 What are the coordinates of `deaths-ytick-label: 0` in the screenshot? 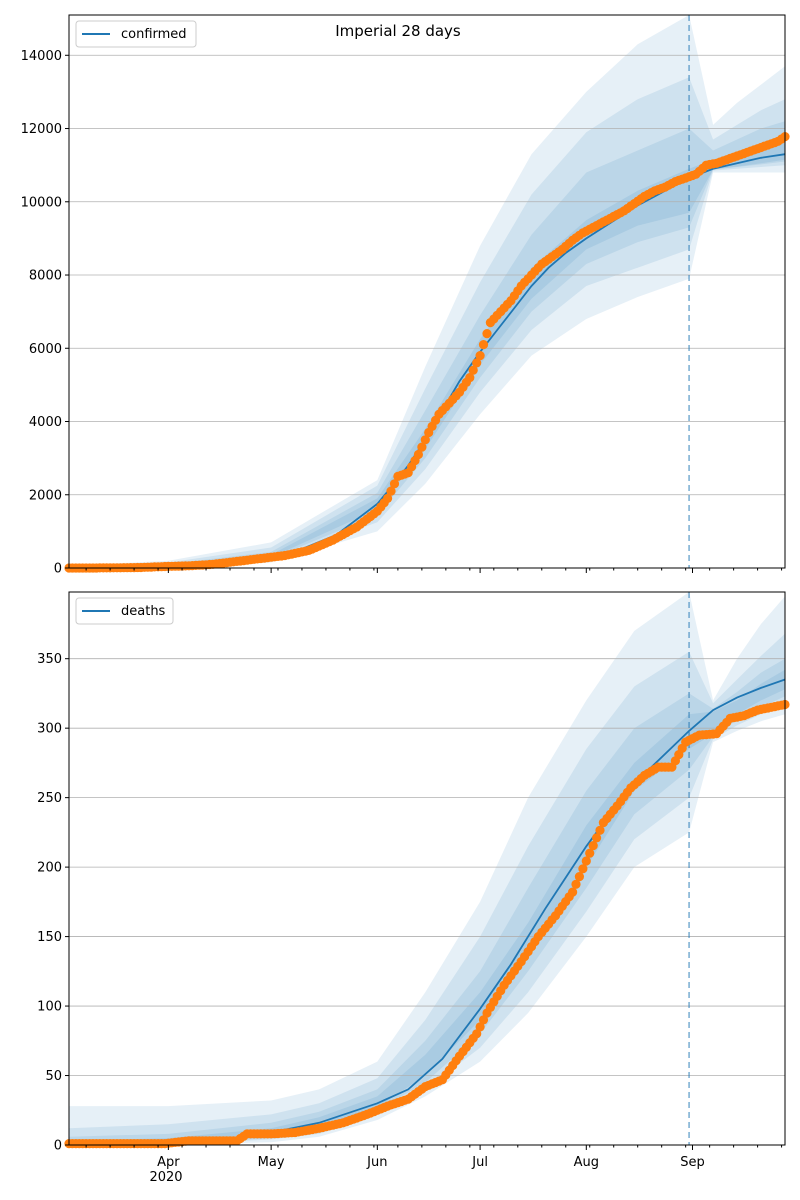 It's located at (58, 1146).